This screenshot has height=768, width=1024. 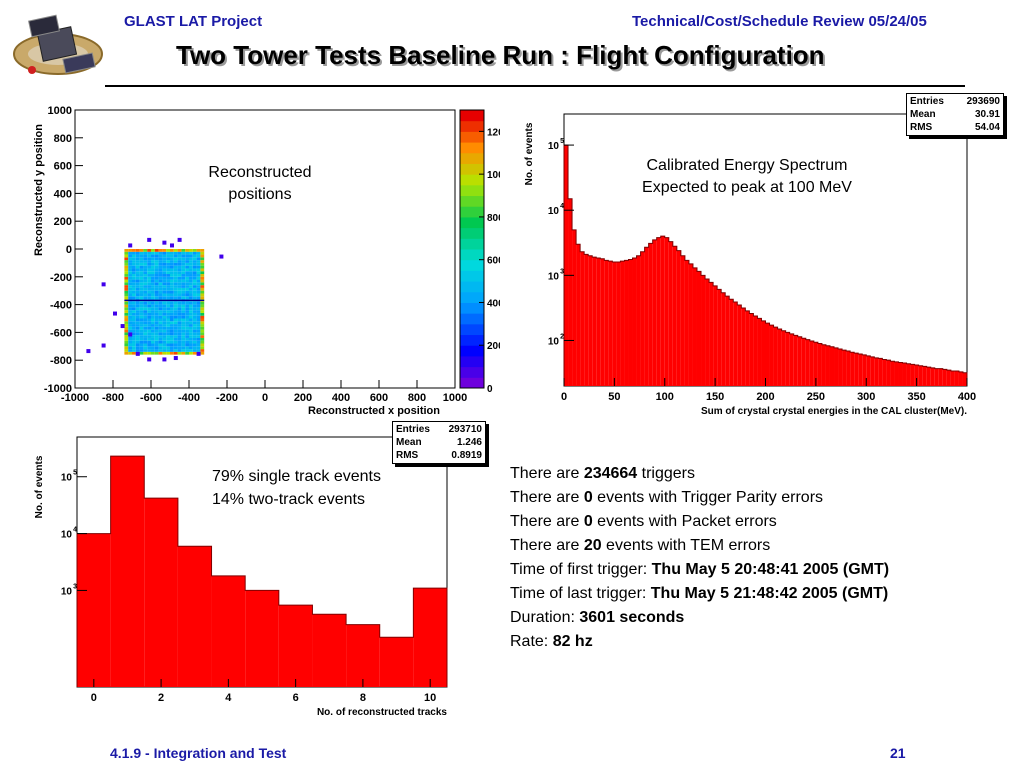 What do you see at coordinates (382, 712) in the screenshot?
I see `x-axis-label: No. of reconstructed tracks` at bounding box center [382, 712].